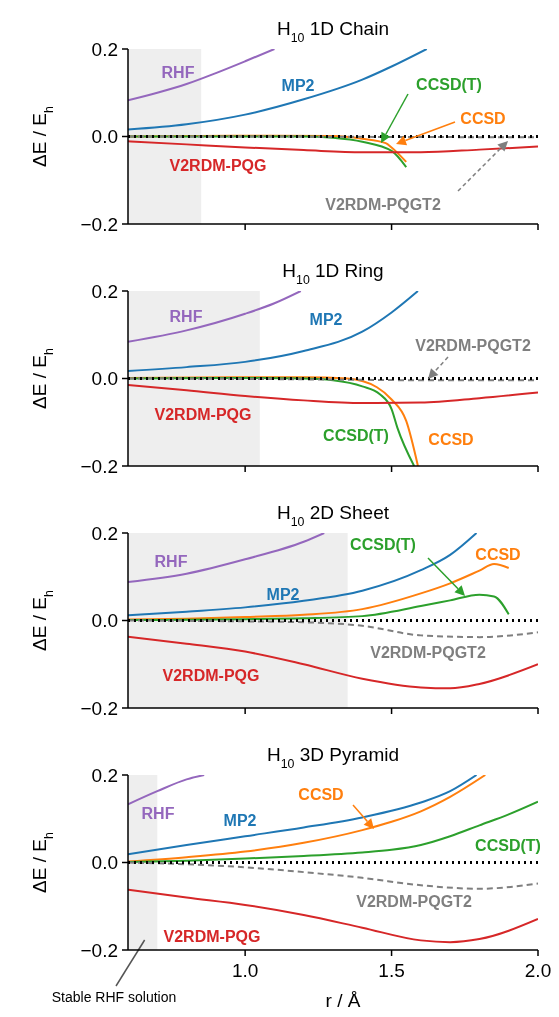 This screenshot has width=559, height=1017. Describe the element at coordinates (538, 970) in the screenshot. I see `x-tick-label: 2.0` at that location.